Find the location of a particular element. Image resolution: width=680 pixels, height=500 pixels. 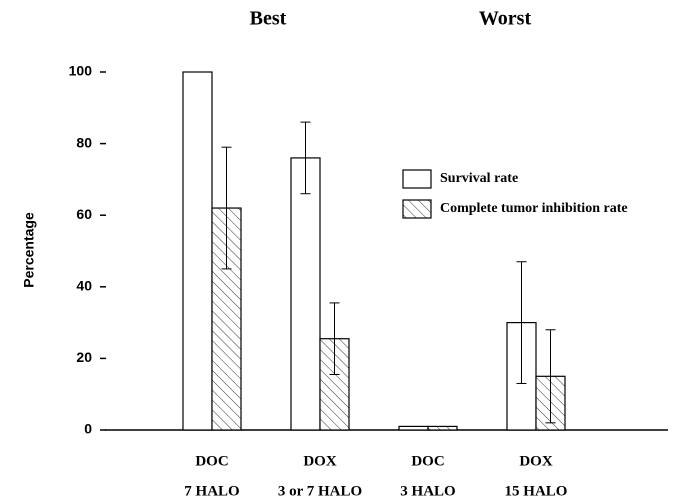

y-axis-label: Percentage is located at coordinates (29, 250).